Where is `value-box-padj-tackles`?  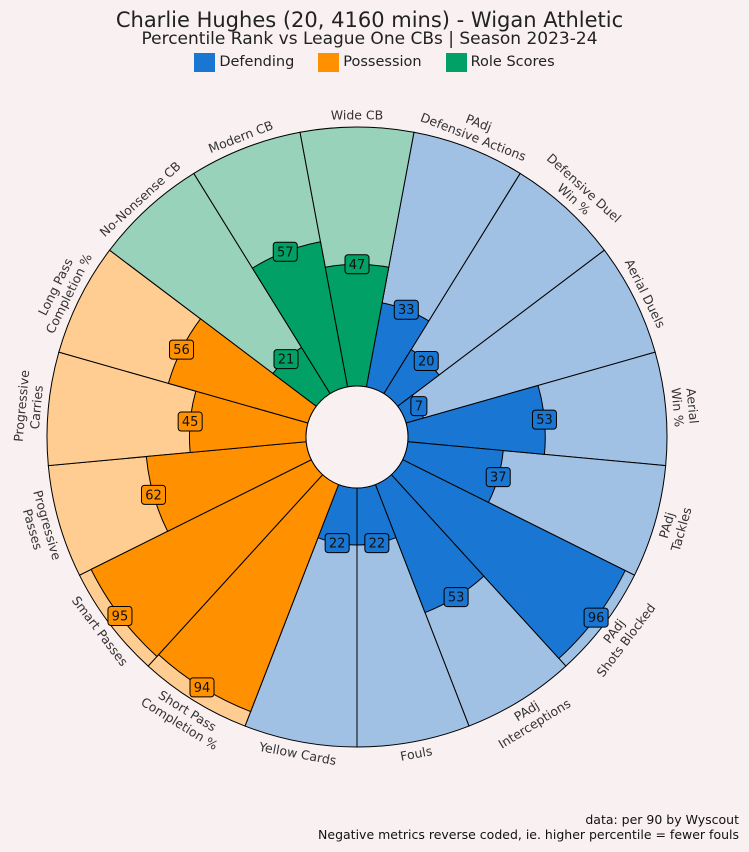 value-box-padj-tackles is located at coordinates (498, 477).